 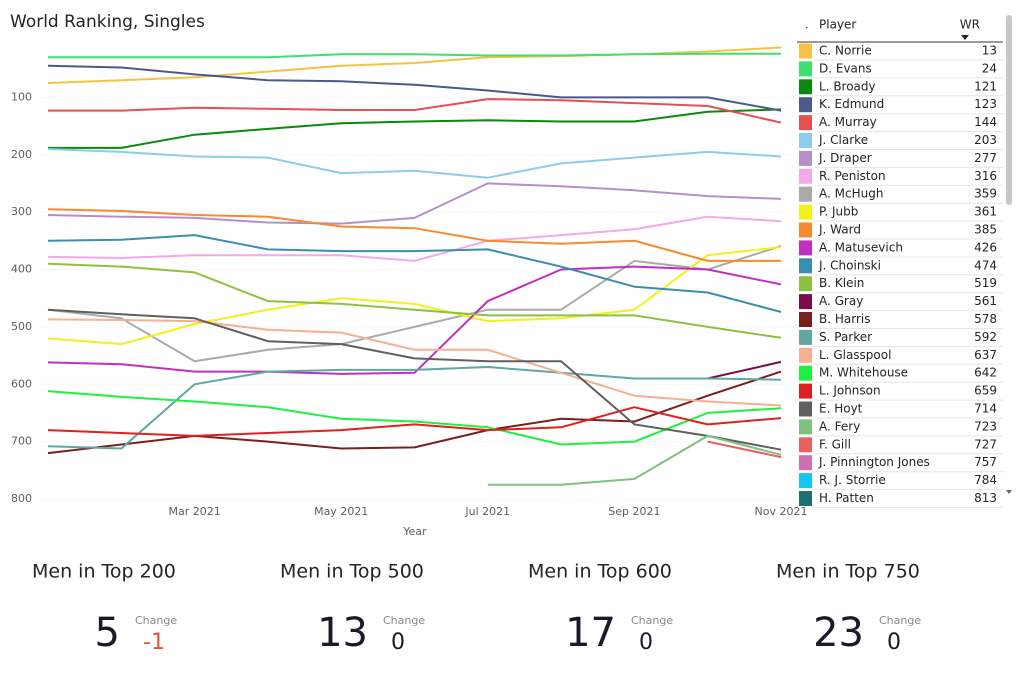 I want to click on player-name: L. Glasspool, so click(x=855, y=355).